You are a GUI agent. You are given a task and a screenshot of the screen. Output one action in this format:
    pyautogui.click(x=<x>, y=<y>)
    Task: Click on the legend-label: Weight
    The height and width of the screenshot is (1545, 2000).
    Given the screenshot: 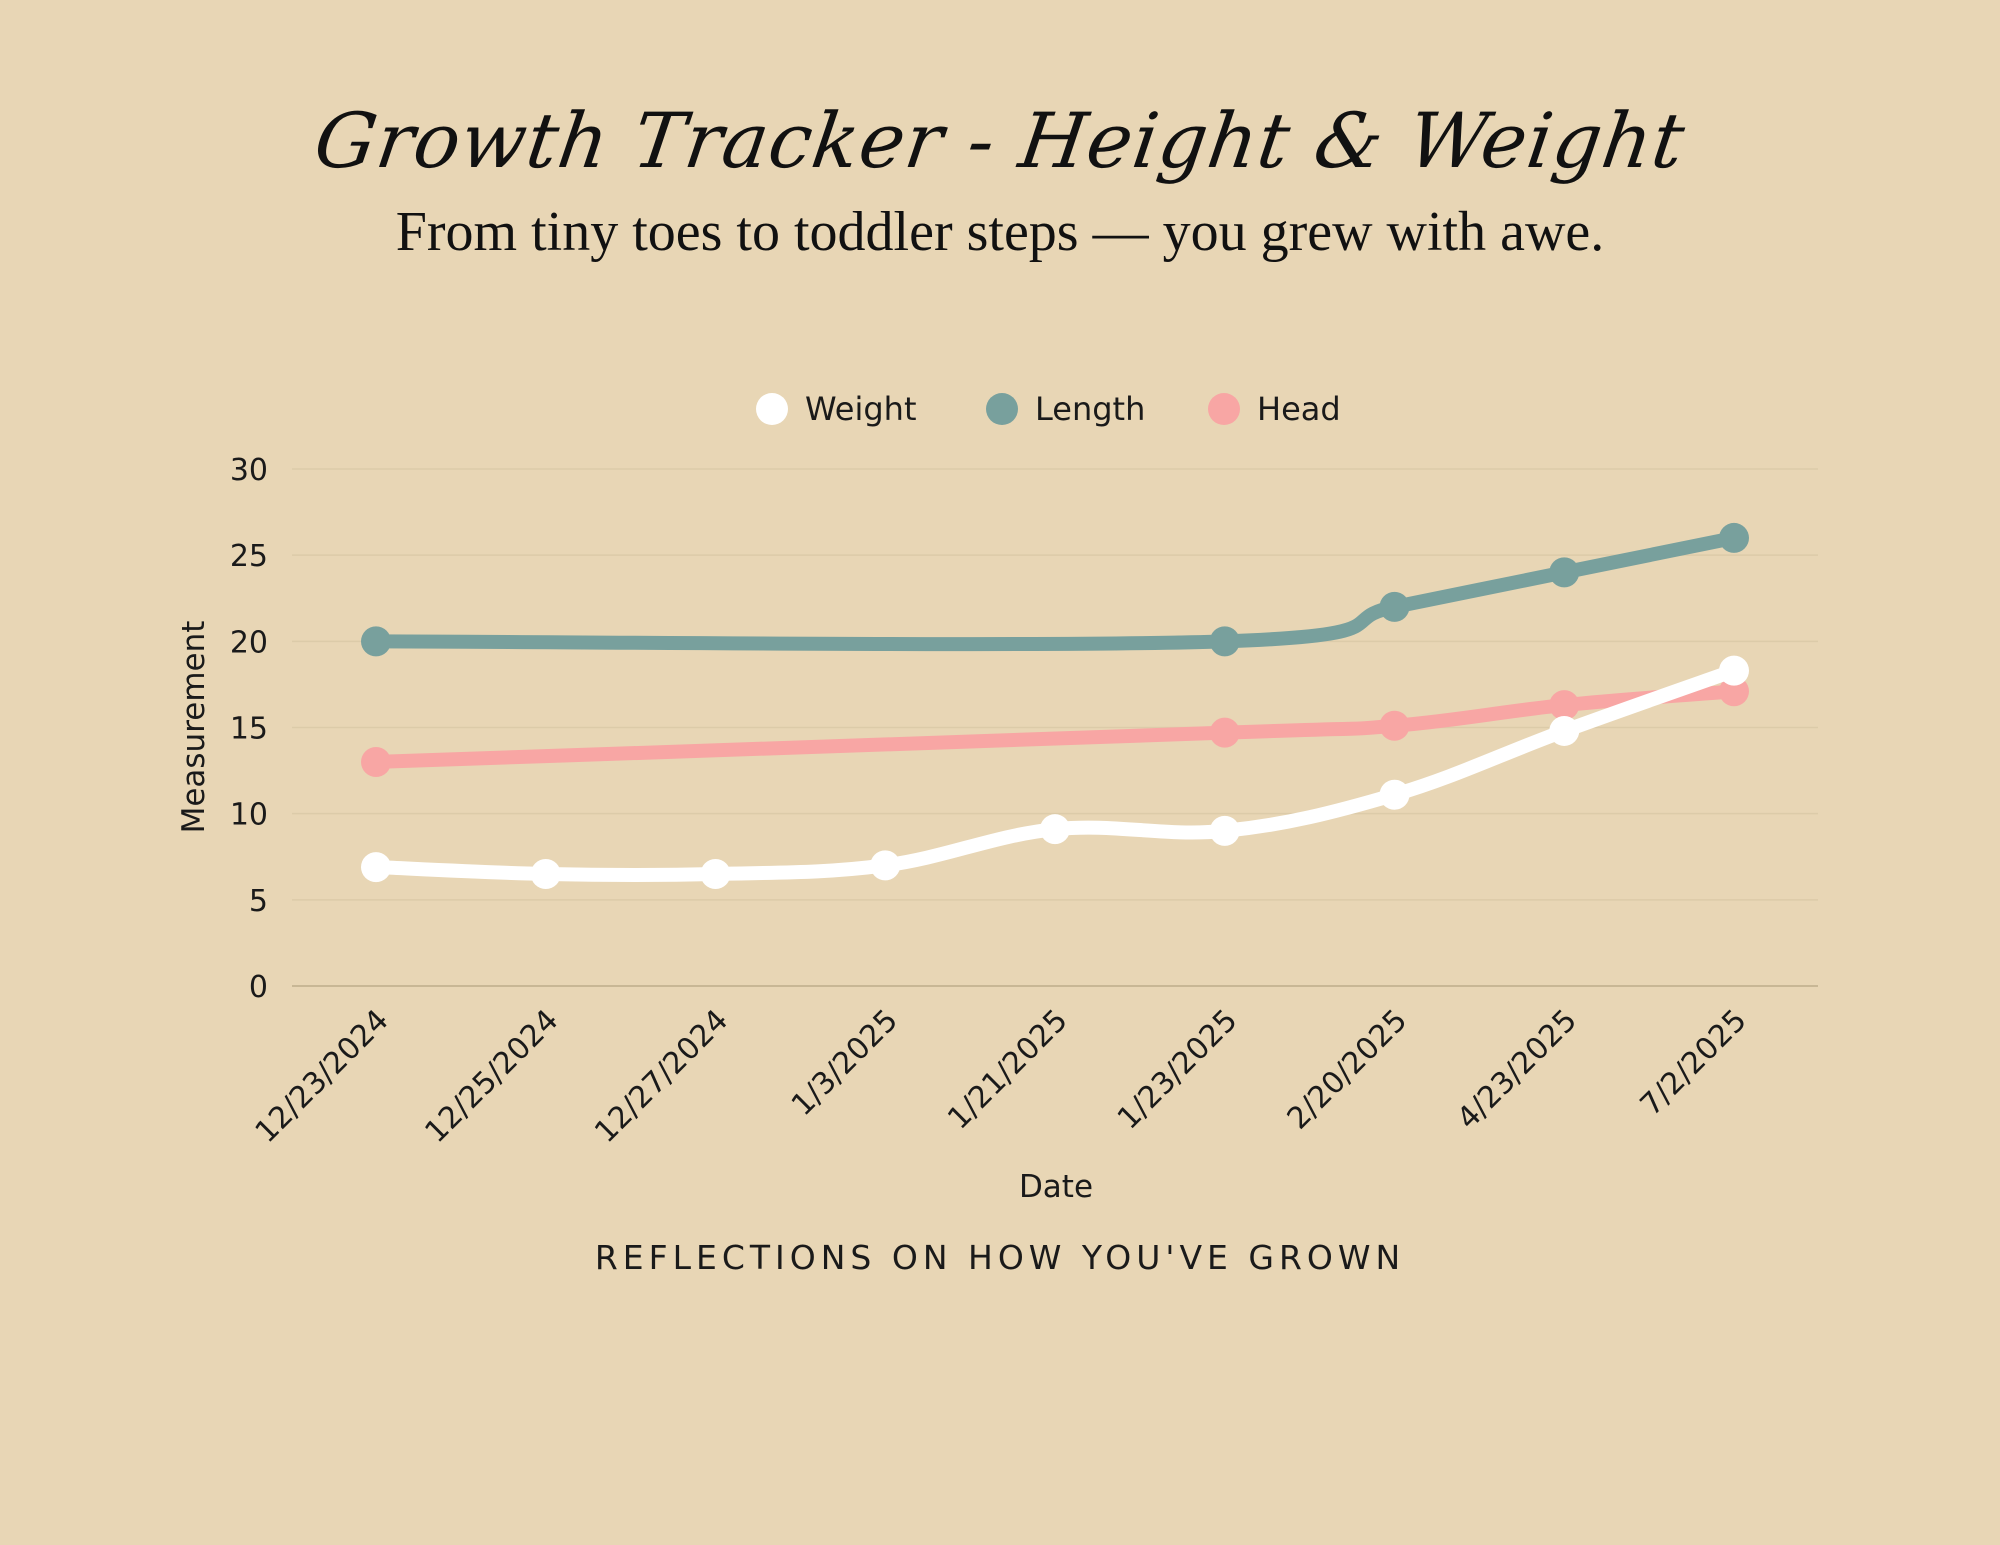 What is the action you would take?
    pyautogui.click(x=860, y=409)
    